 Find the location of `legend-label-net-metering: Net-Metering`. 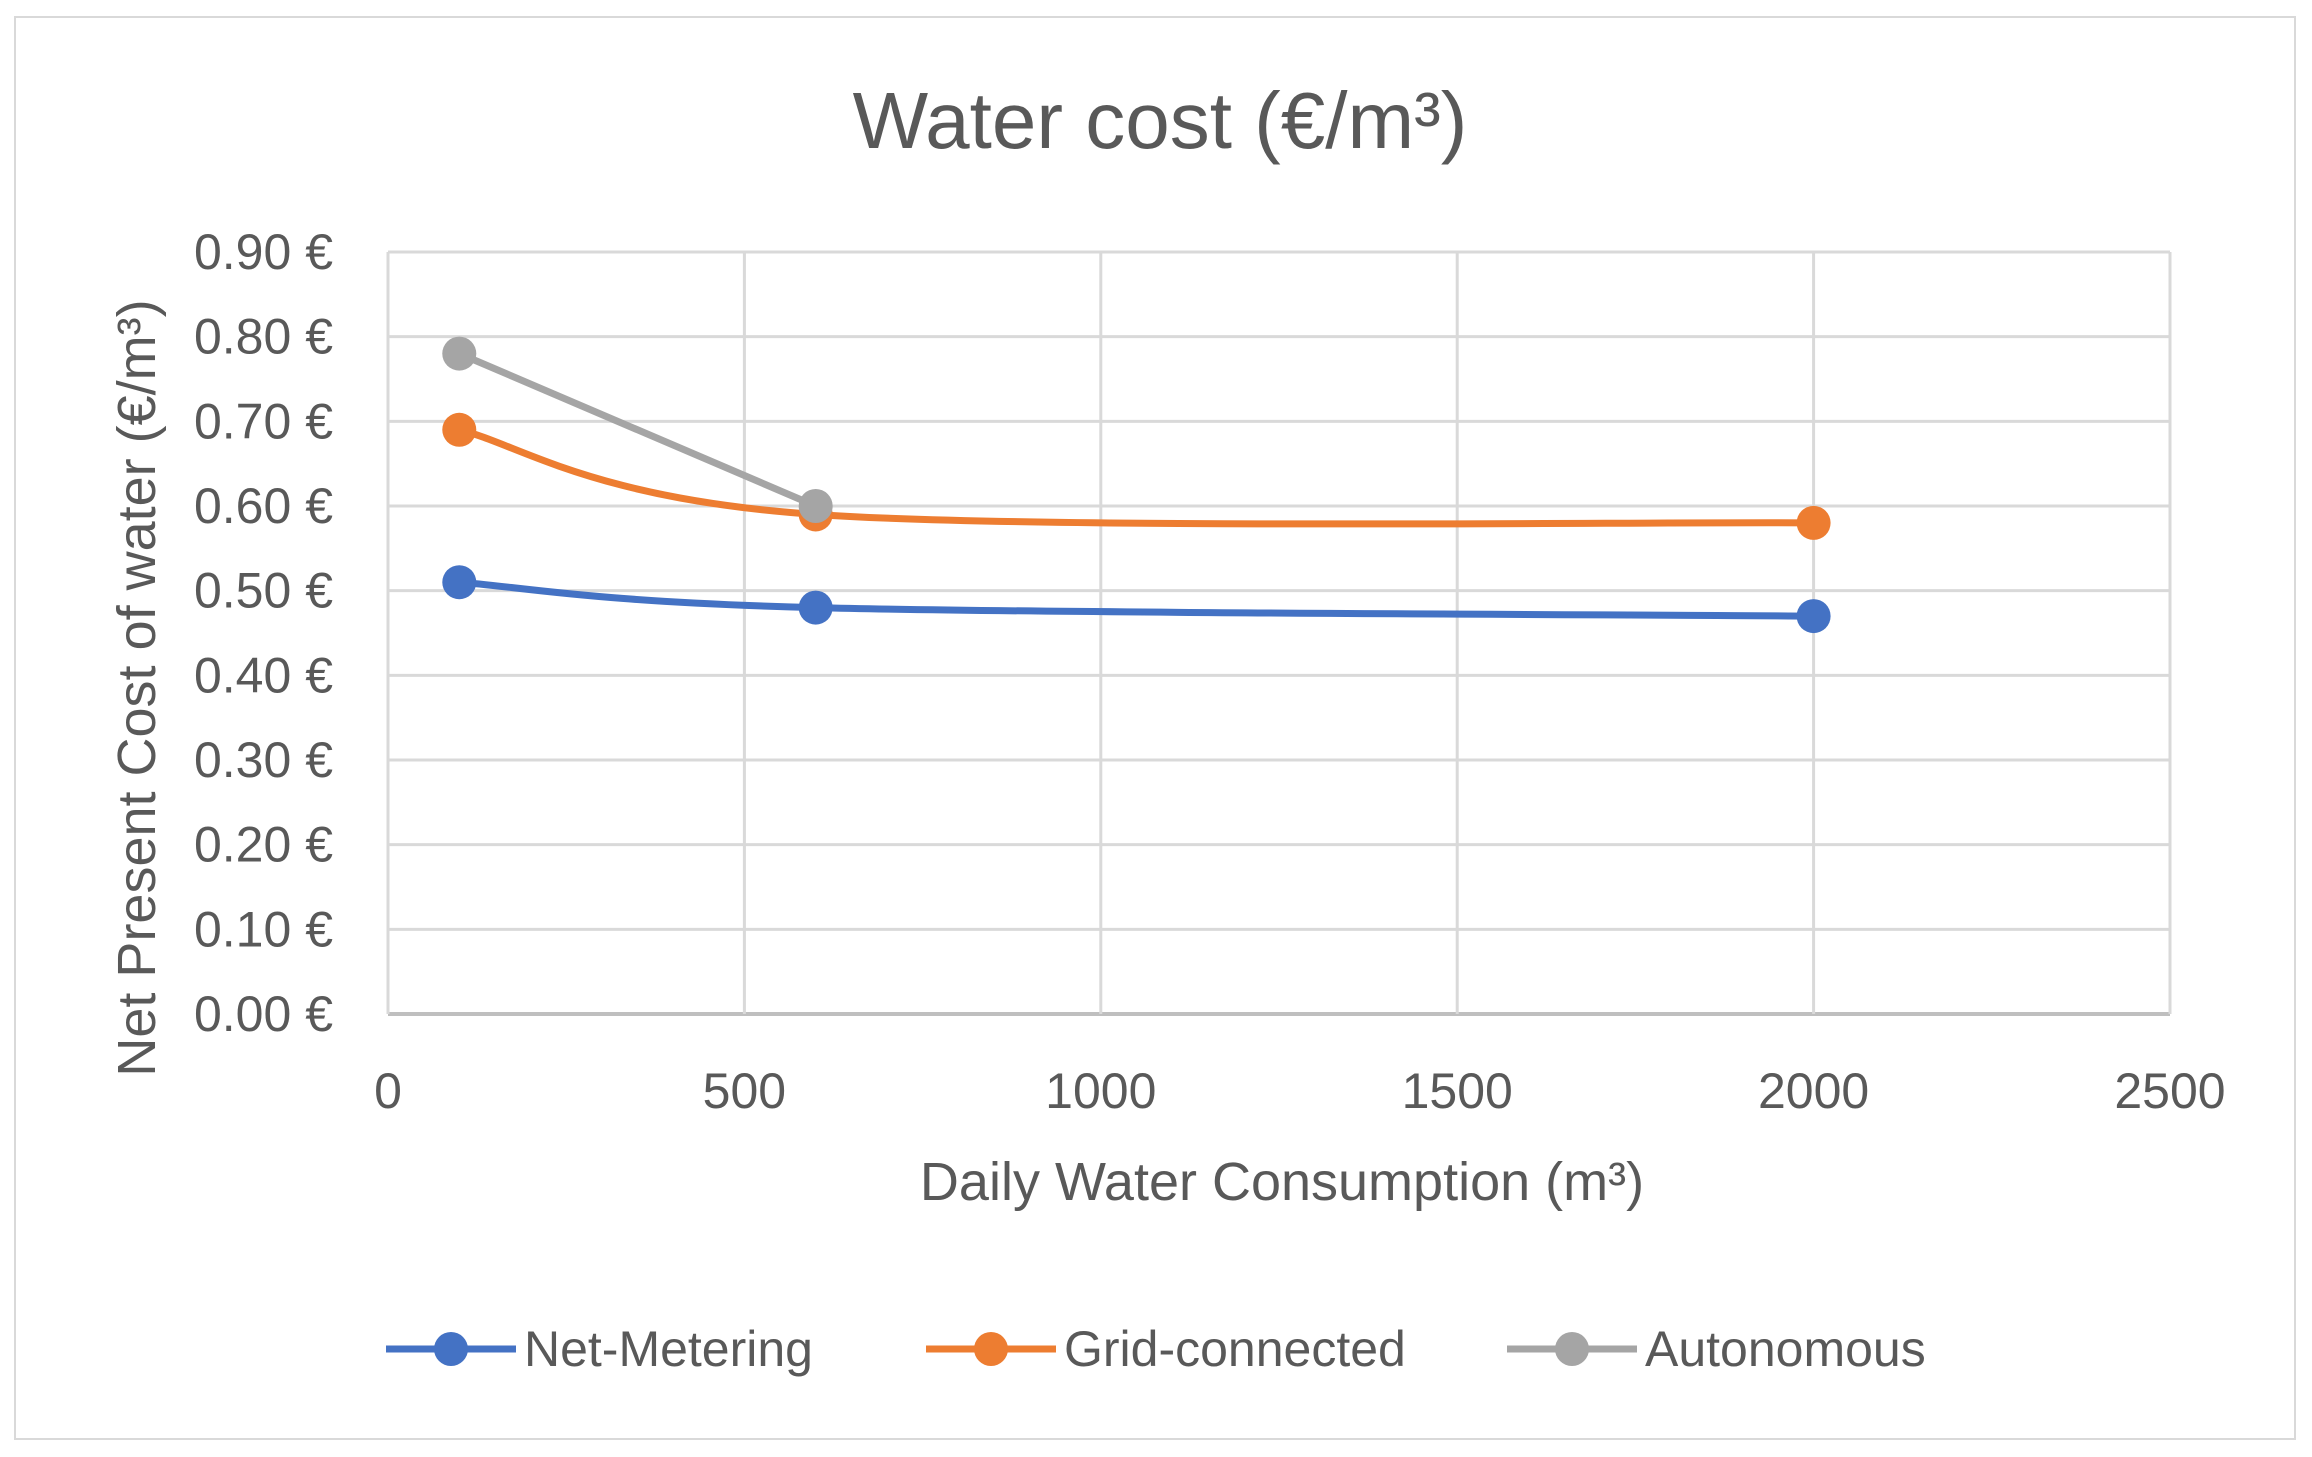

legend-label-net-metering: Net-Metering is located at coordinates (668, 1349).